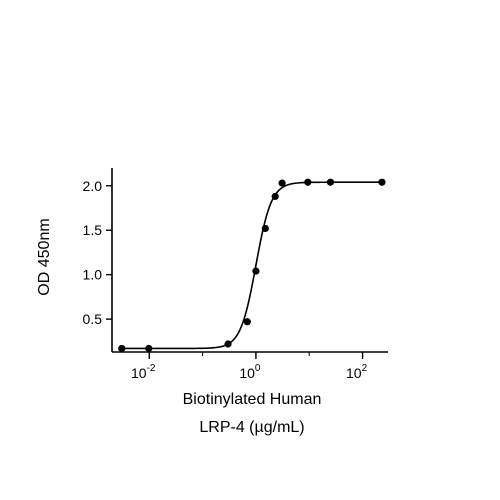 This screenshot has width=500, height=500. What do you see at coordinates (93, 275) in the screenshot?
I see `y-tick-label: 1.0` at bounding box center [93, 275].